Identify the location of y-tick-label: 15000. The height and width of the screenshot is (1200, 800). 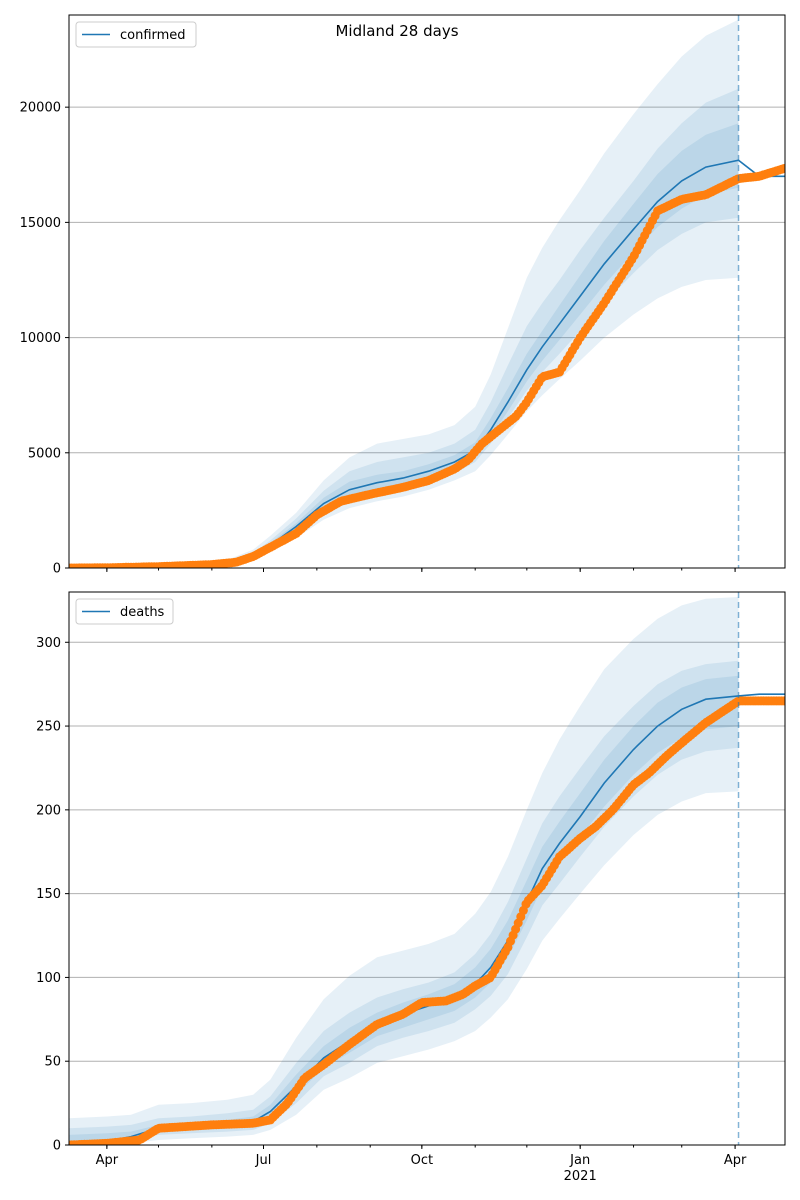
(40, 223).